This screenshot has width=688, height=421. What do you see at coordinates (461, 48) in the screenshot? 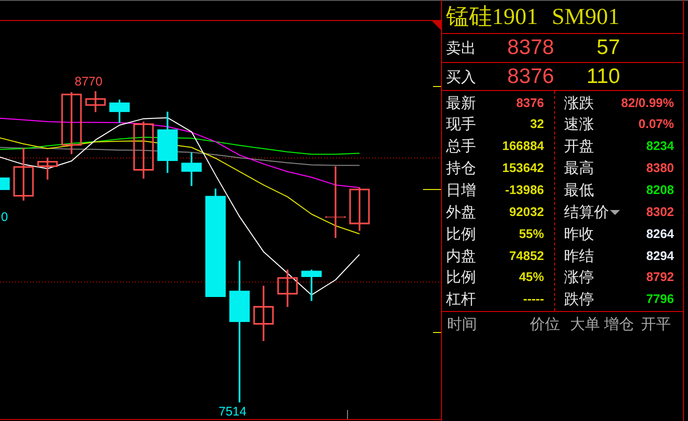
I see `text: 卖出` at bounding box center [461, 48].